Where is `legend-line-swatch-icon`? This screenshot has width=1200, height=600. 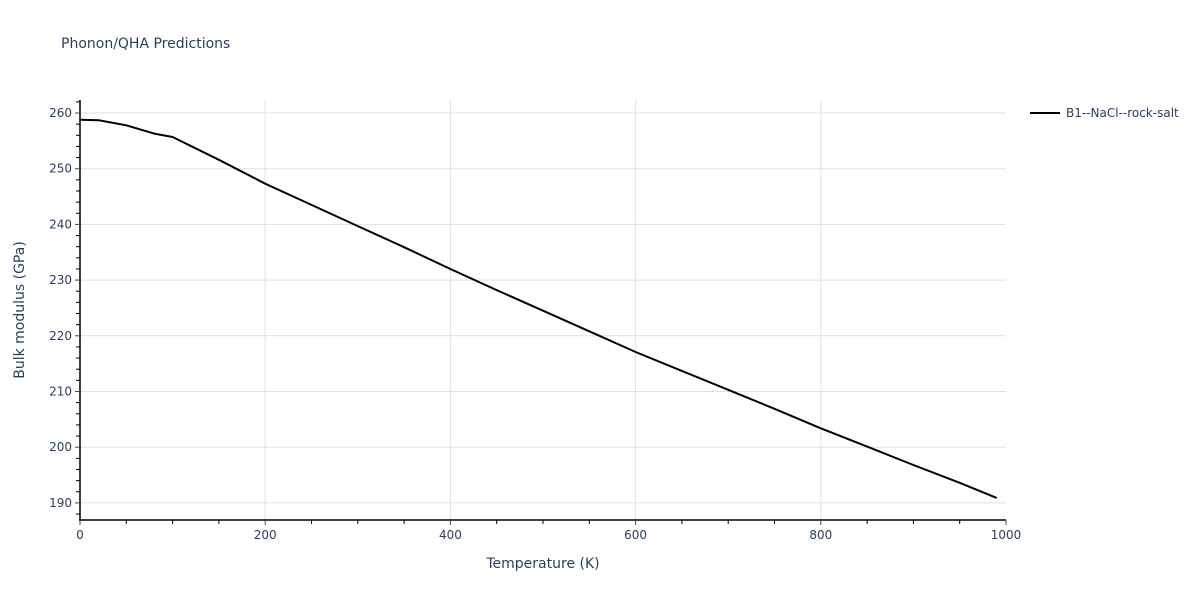 legend-line-swatch-icon is located at coordinates (1045, 113).